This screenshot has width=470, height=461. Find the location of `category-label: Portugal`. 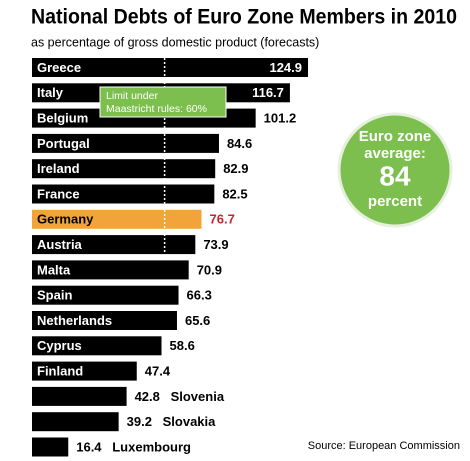

category-label: Portugal is located at coordinates (63, 143).